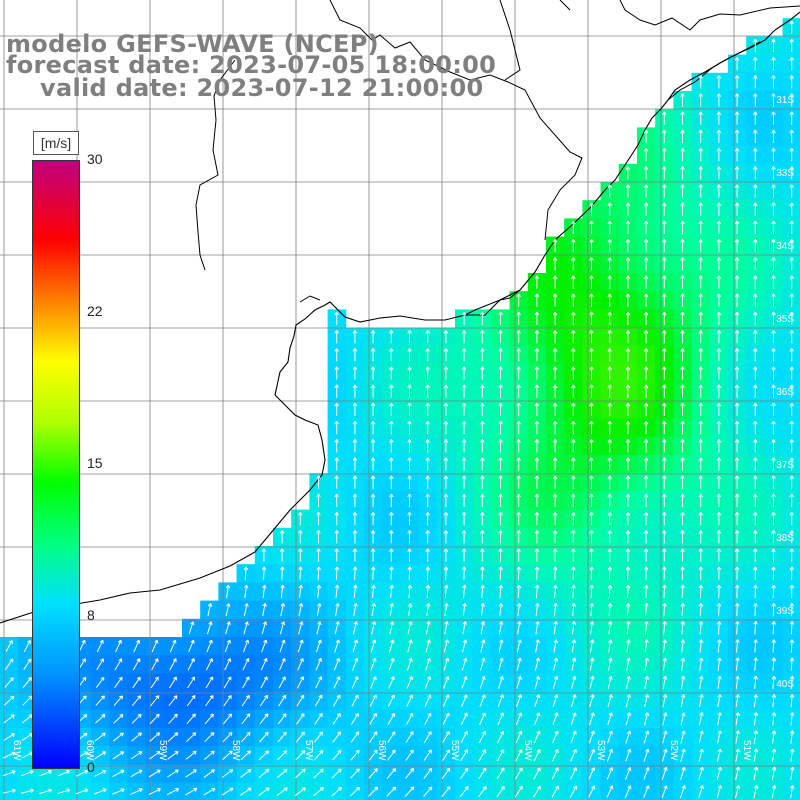  What do you see at coordinates (785, 684) in the screenshot?
I see `lat-label: 40S` at bounding box center [785, 684].